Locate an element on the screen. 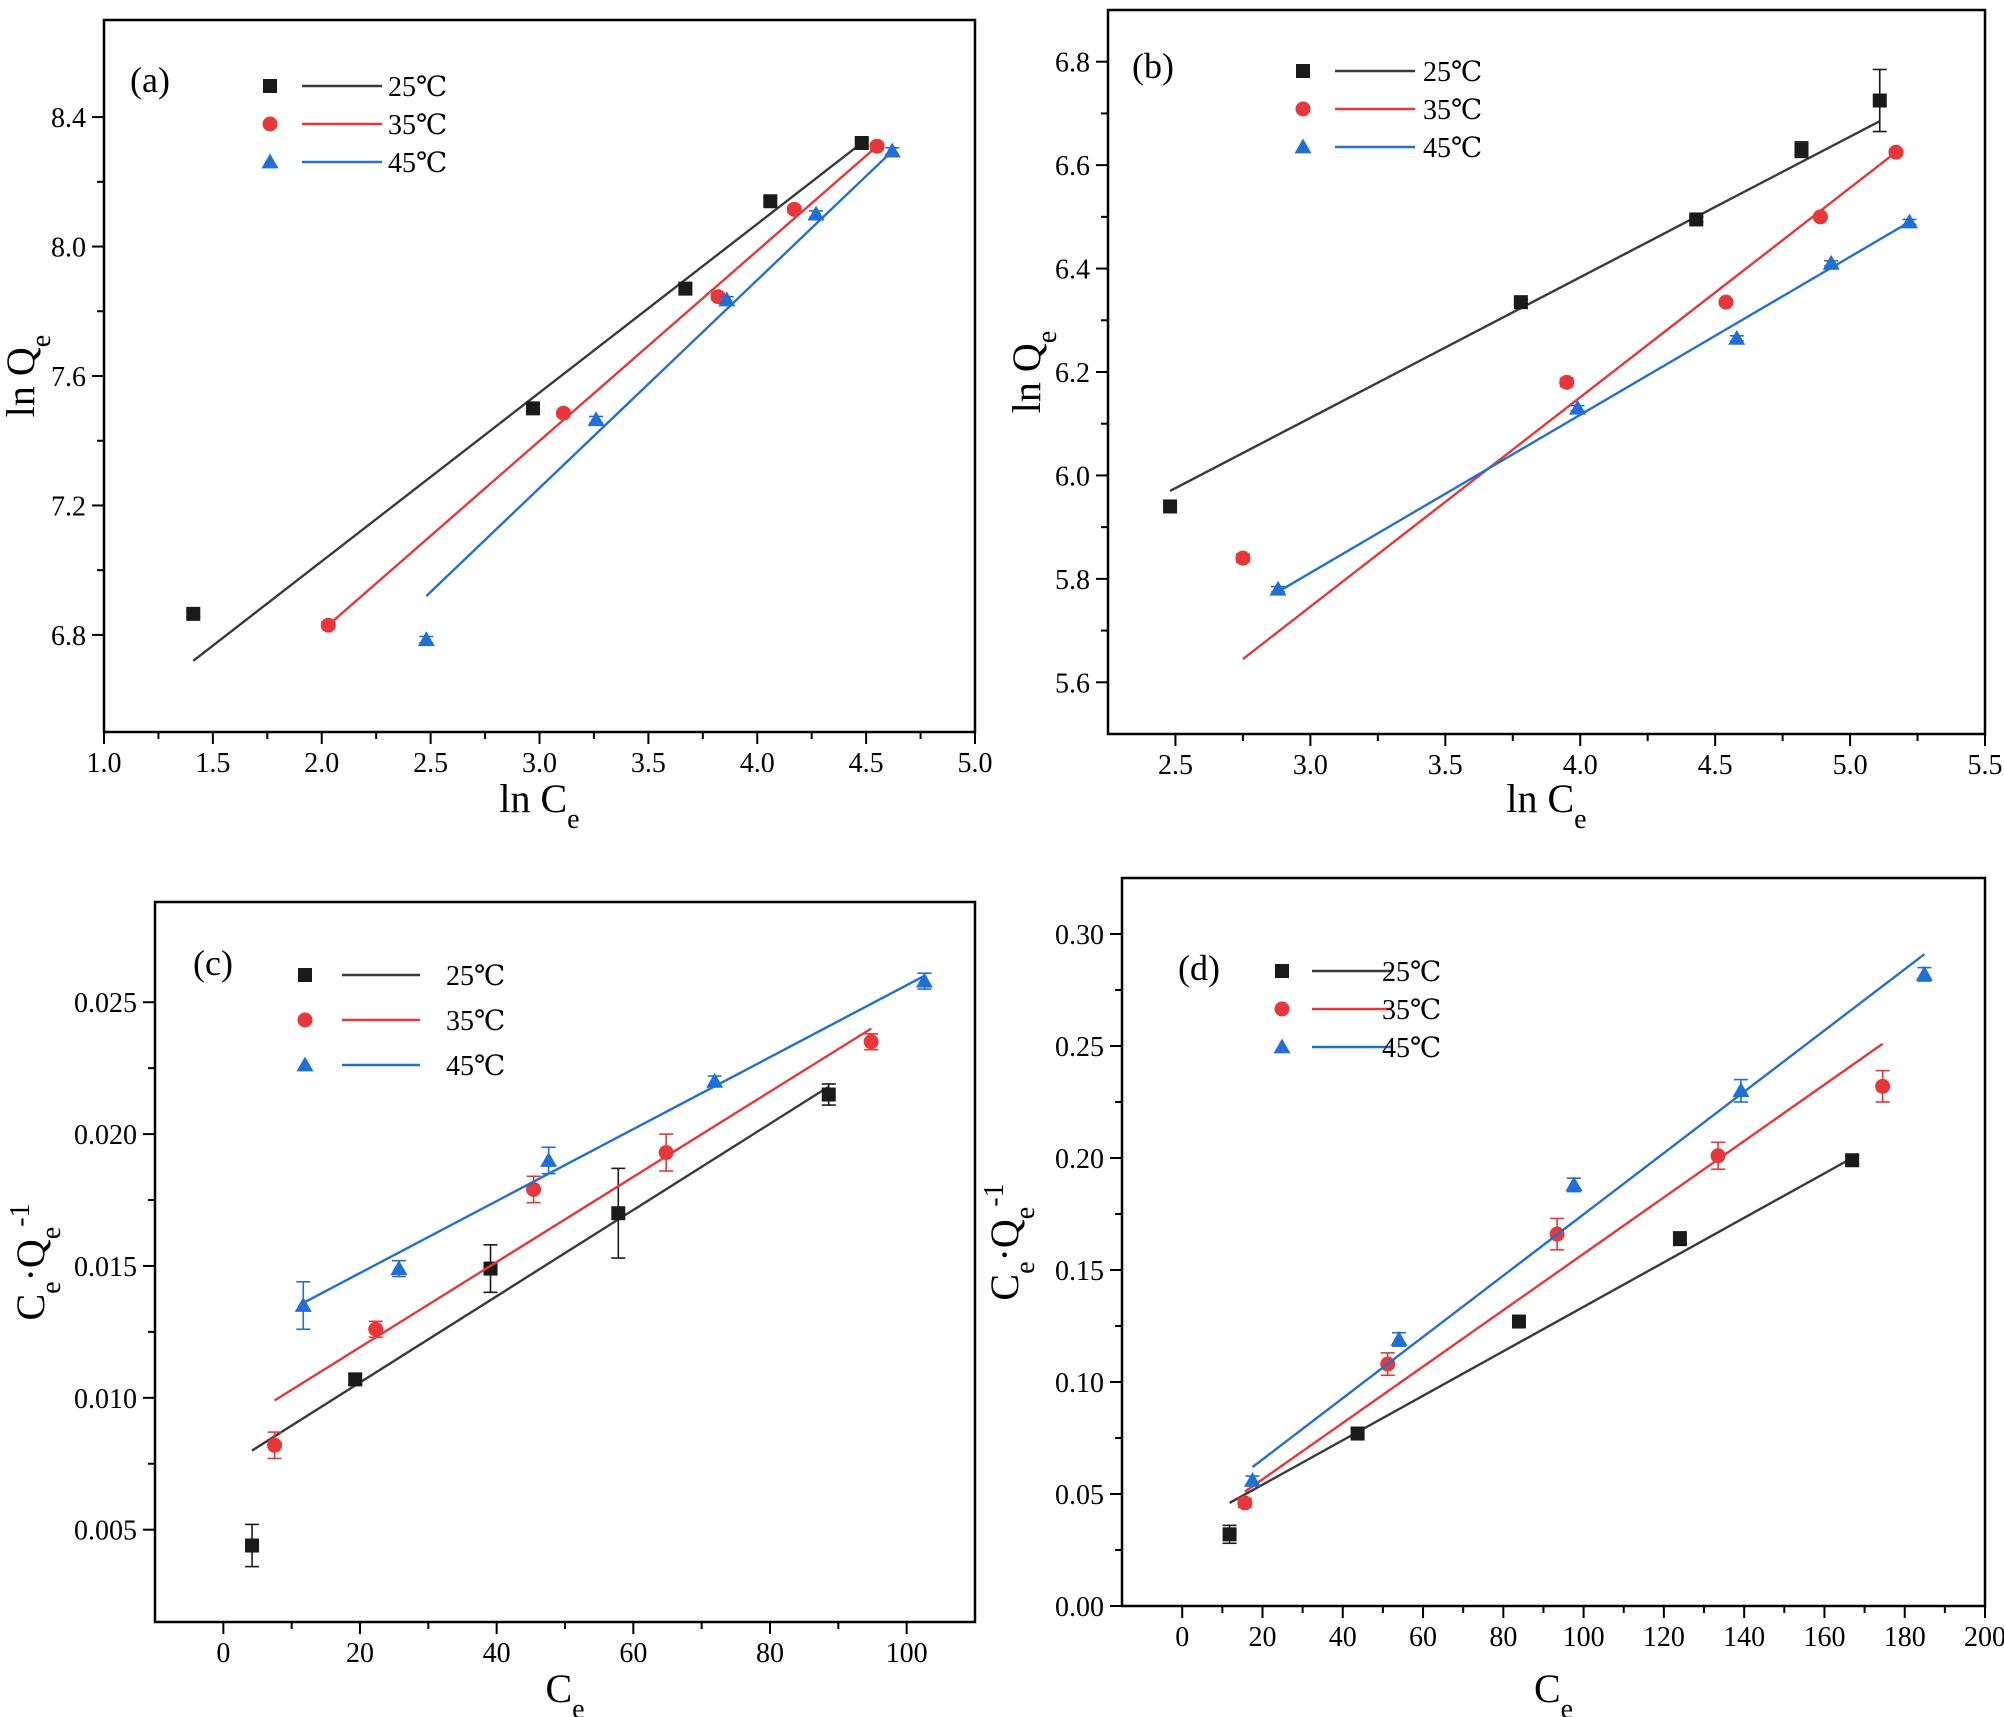  x-tick-label: 1.5 is located at coordinates (212, 763).